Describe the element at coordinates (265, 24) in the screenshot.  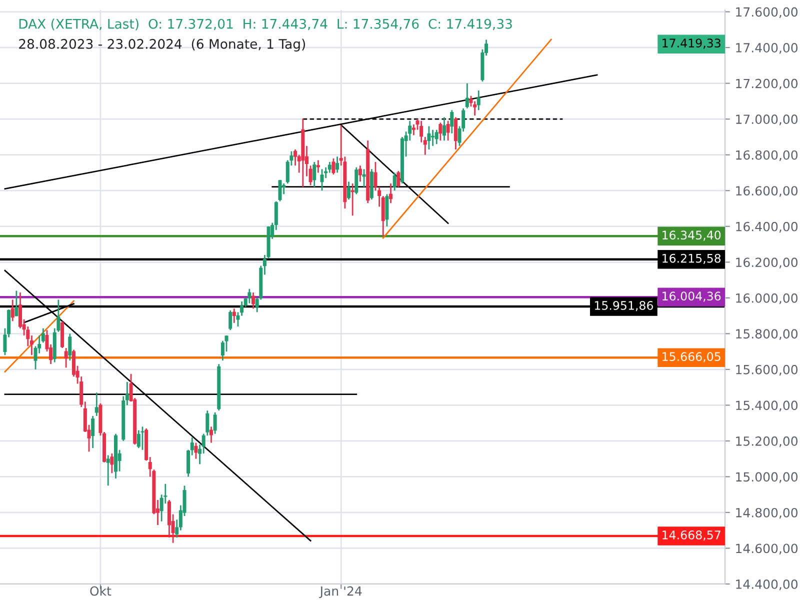
I see `text: DAX (XETRA, Last) O: 17.372,01 H: 17.443,74 L: 17.354,76 C: 17.419,33` at that location.